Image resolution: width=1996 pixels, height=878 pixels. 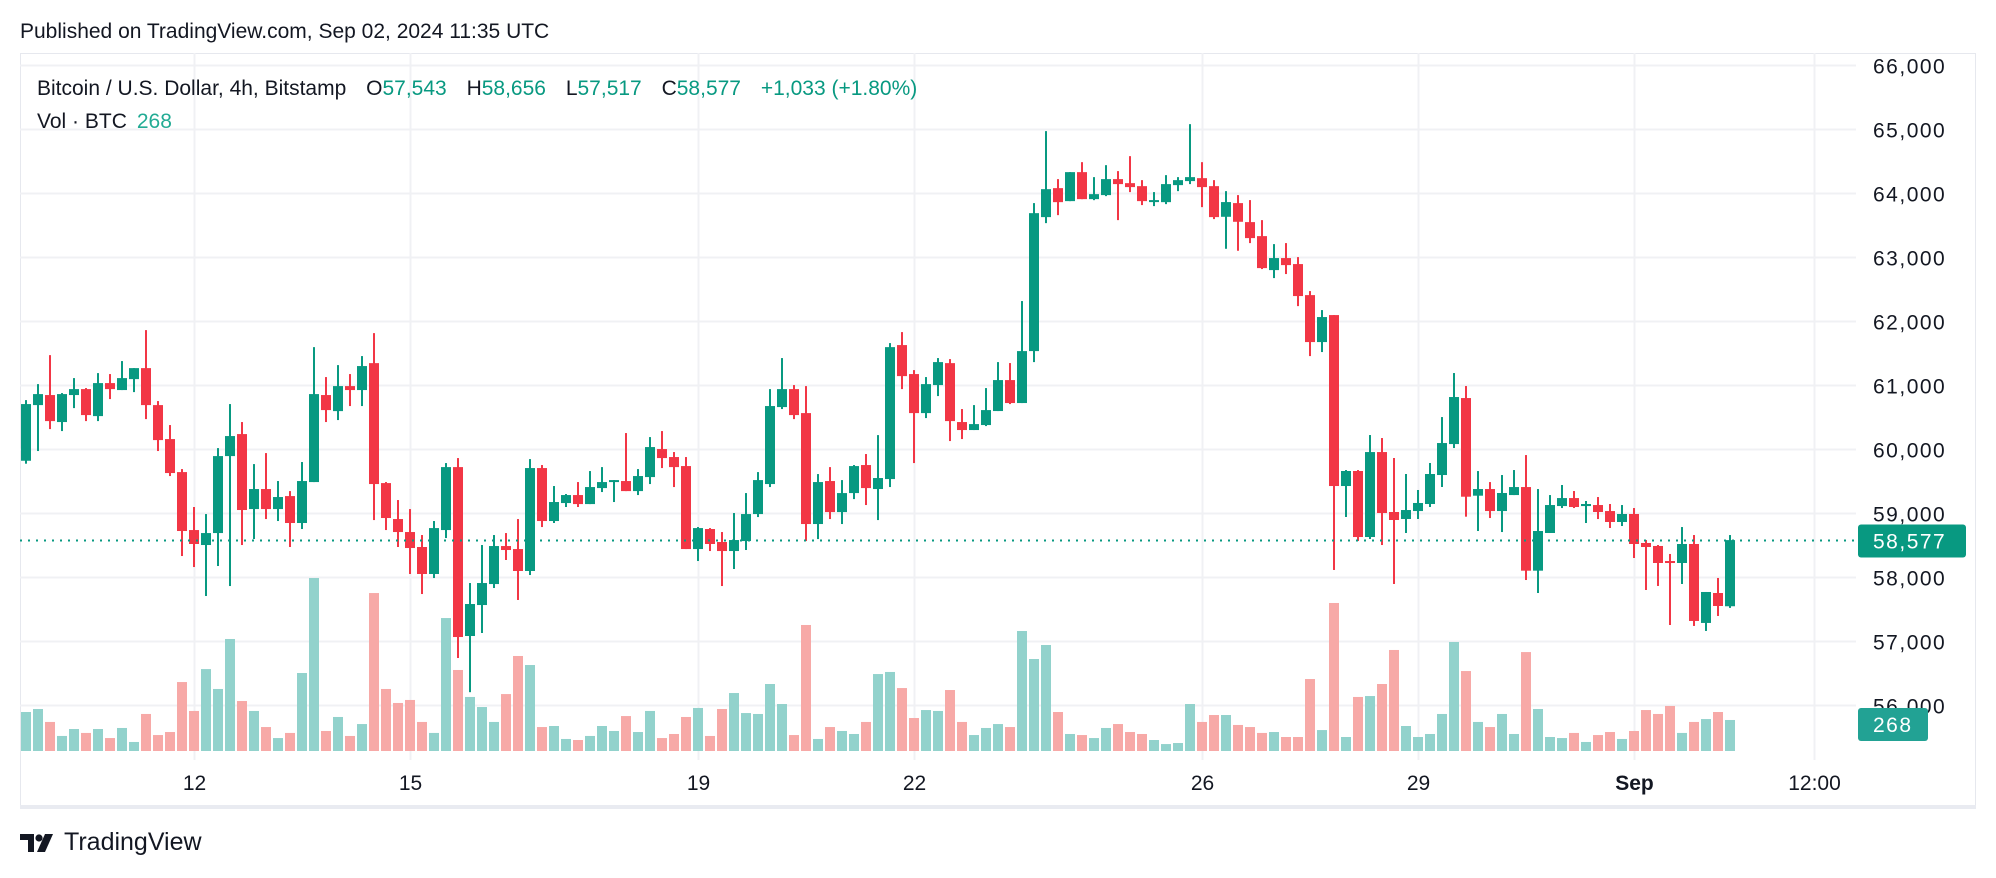 I want to click on high-value: 58,656, so click(x=513, y=88).